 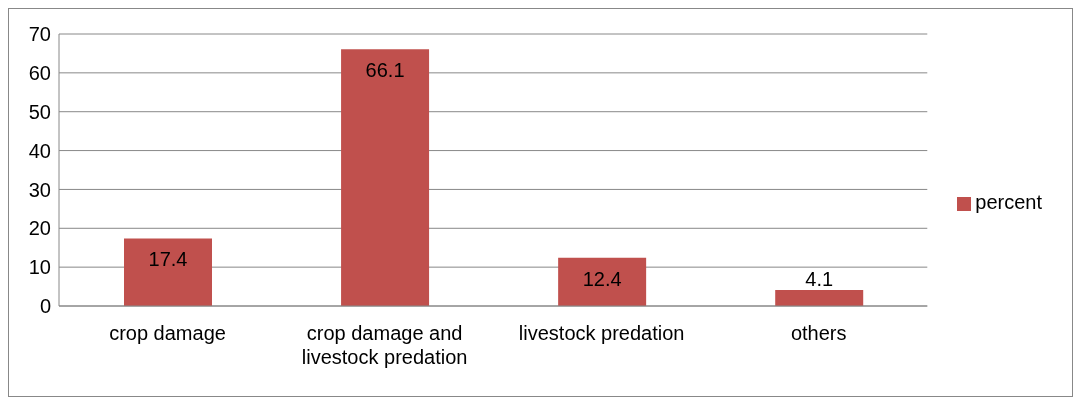 What do you see at coordinates (168, 259) in the screenshot?
I see `data-label: 17.4` at bounding box center [168, 259].